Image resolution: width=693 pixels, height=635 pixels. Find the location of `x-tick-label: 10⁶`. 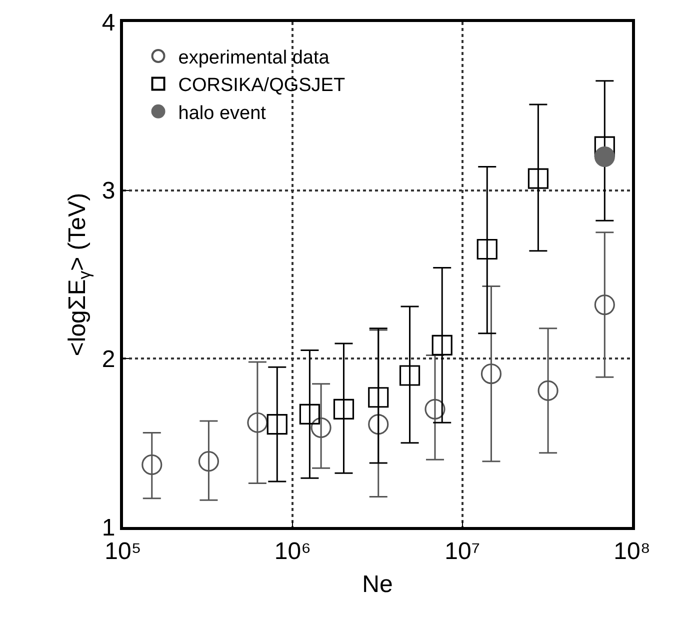

x-tick-label: 10⁶ is located at coordinates (292, 551).